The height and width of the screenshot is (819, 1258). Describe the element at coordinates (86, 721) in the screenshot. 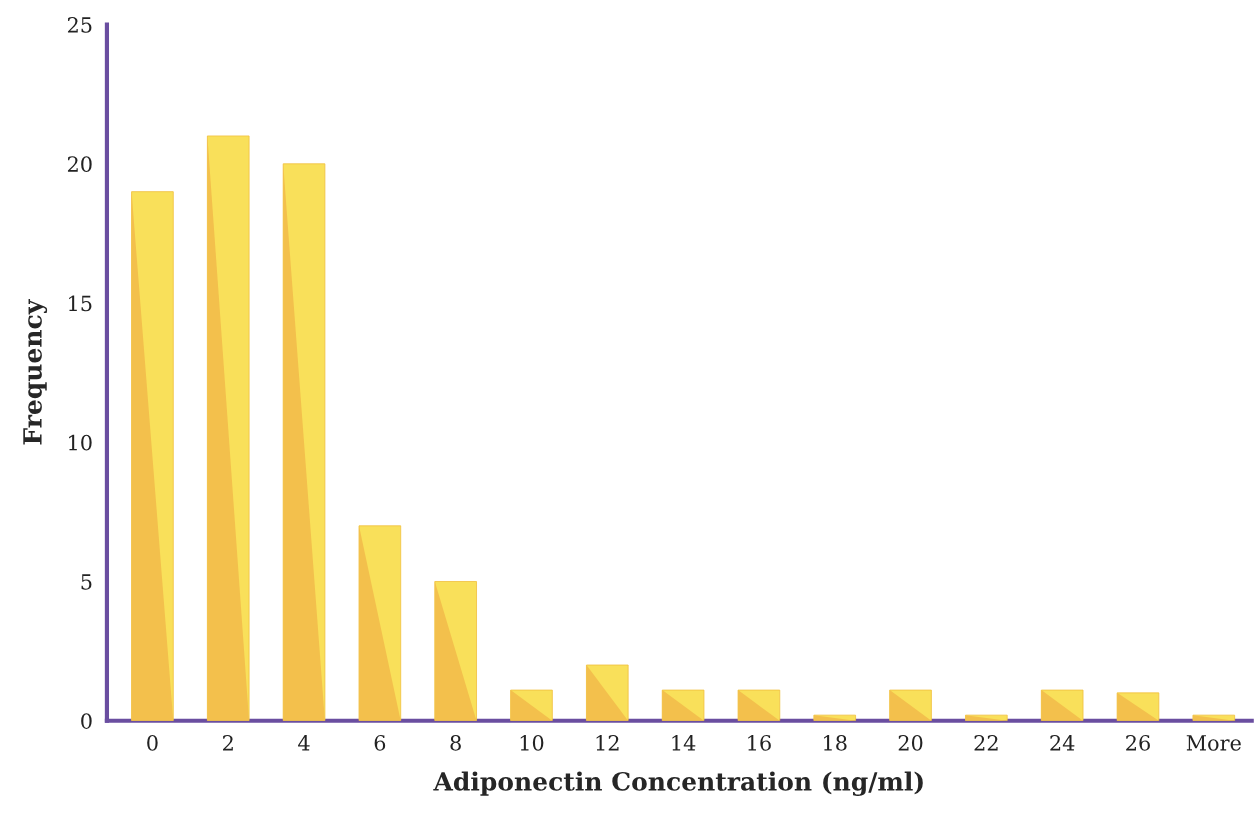

I see `y-tick-label: 0` at that location.